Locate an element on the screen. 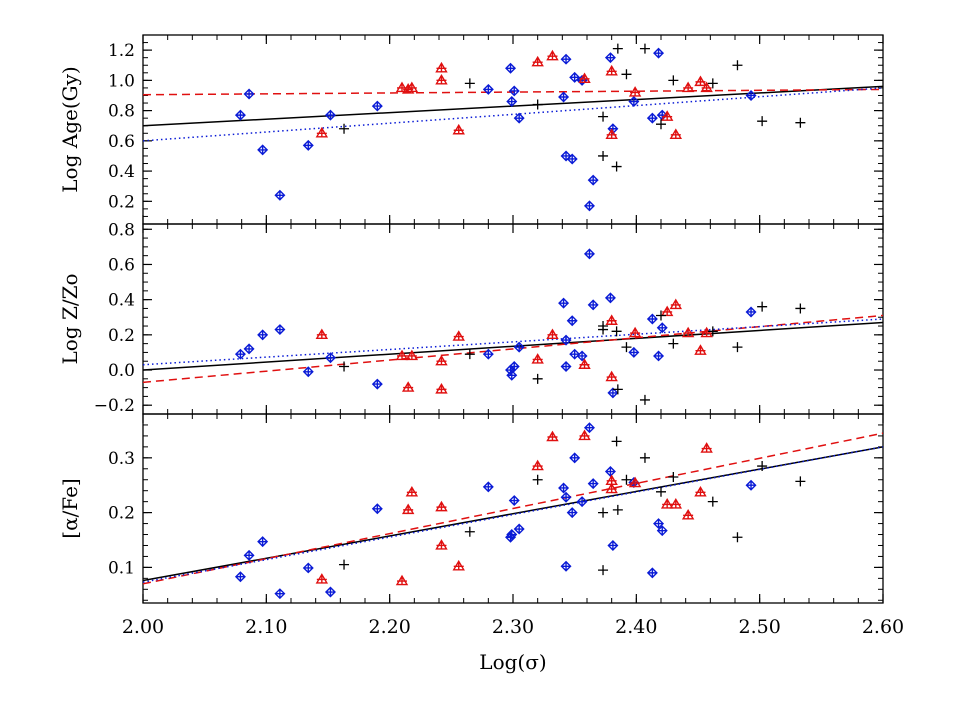  y-tick-label: −0.2 is located at coordinates (114, 406).